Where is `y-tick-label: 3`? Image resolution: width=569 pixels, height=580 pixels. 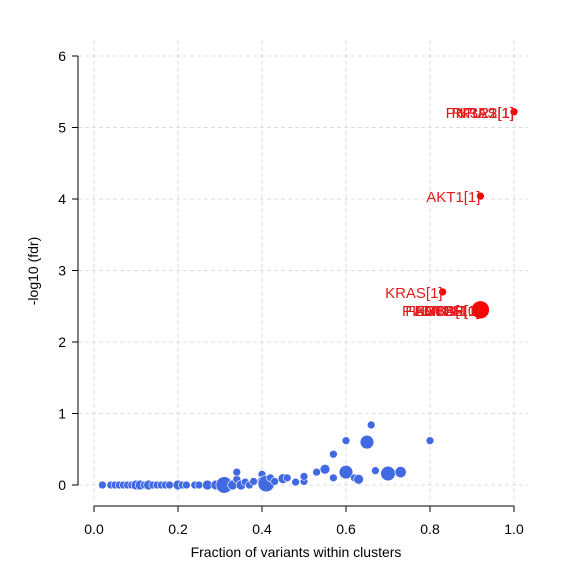
y-tick-label: 3 is located at coordinates (62, 271).